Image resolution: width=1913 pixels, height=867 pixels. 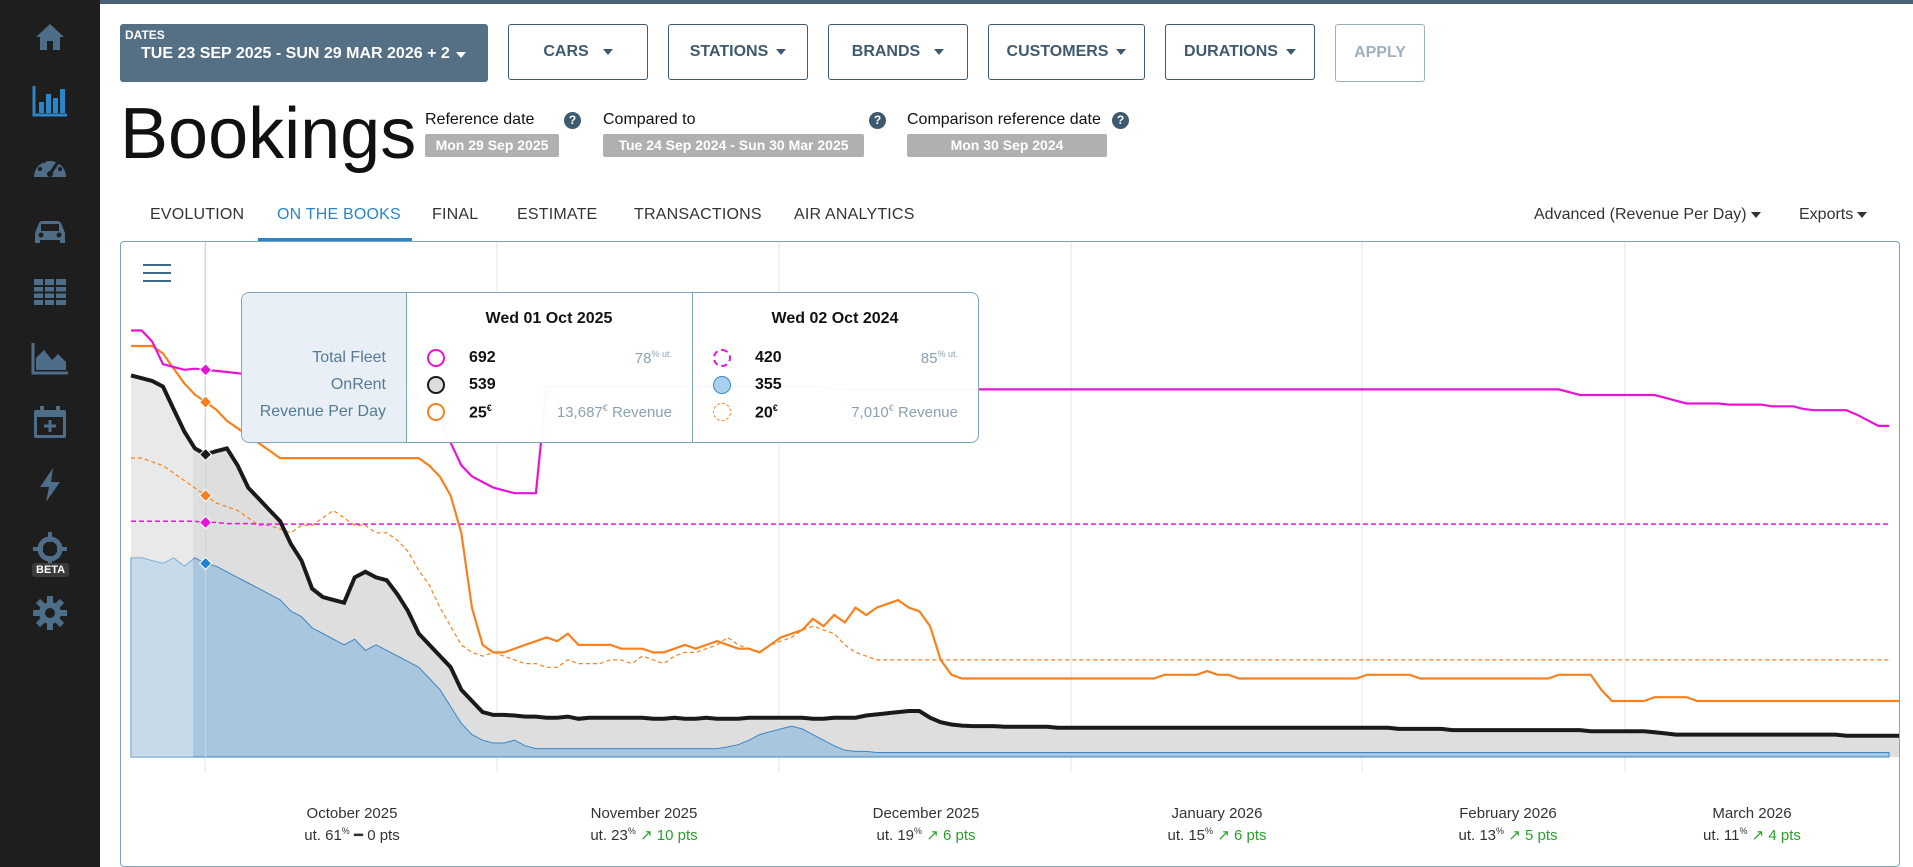 What do you see at coordinates (436, 358) in the screenshot?
I see `fleet-legend-icon` at bounding box center [436, 358].